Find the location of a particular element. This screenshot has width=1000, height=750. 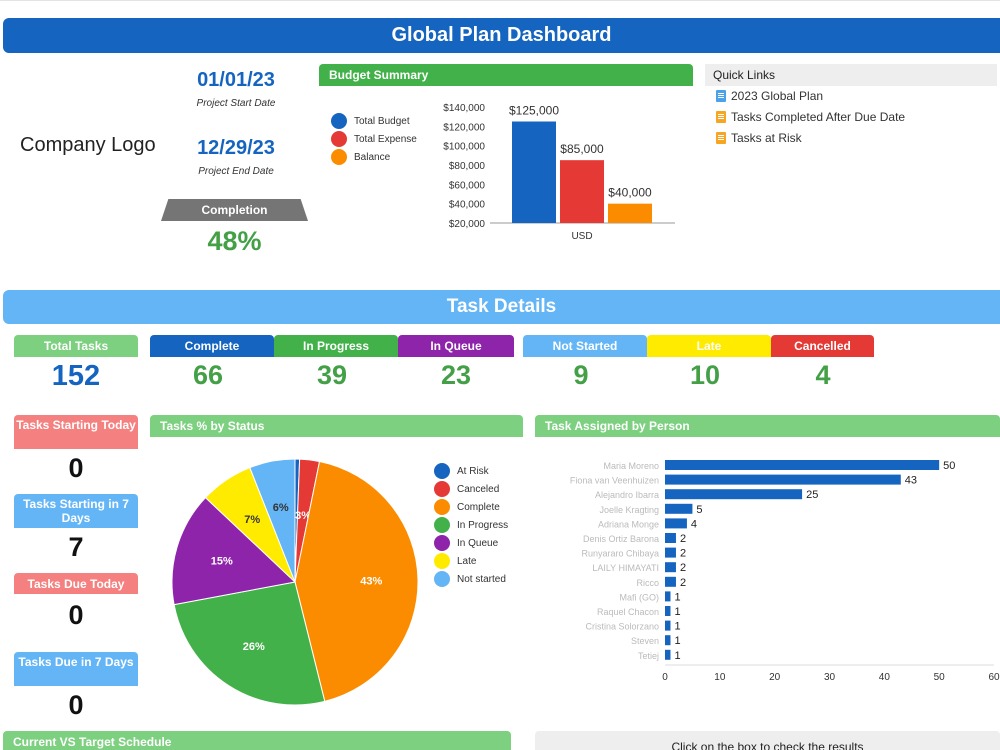

status-pie-title: Tasks % by Status is located at coordinates (336, 426).